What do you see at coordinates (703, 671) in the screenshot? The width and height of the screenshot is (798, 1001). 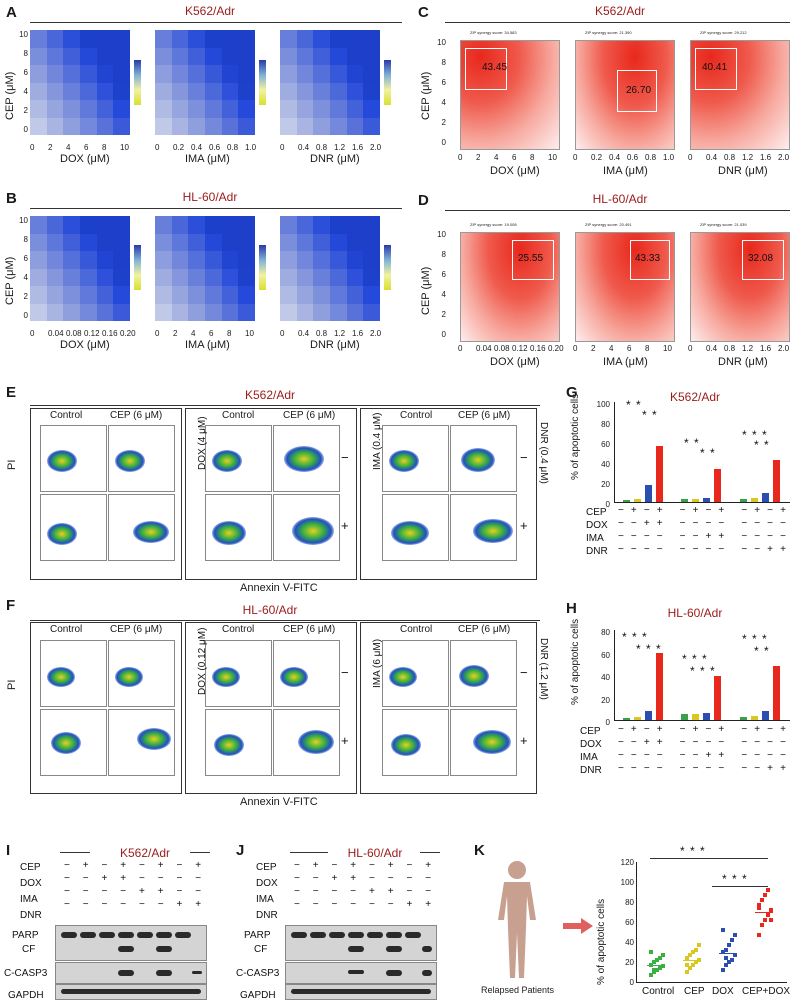 I see `significance-stars: * * *` at bounding box center [703, 671].